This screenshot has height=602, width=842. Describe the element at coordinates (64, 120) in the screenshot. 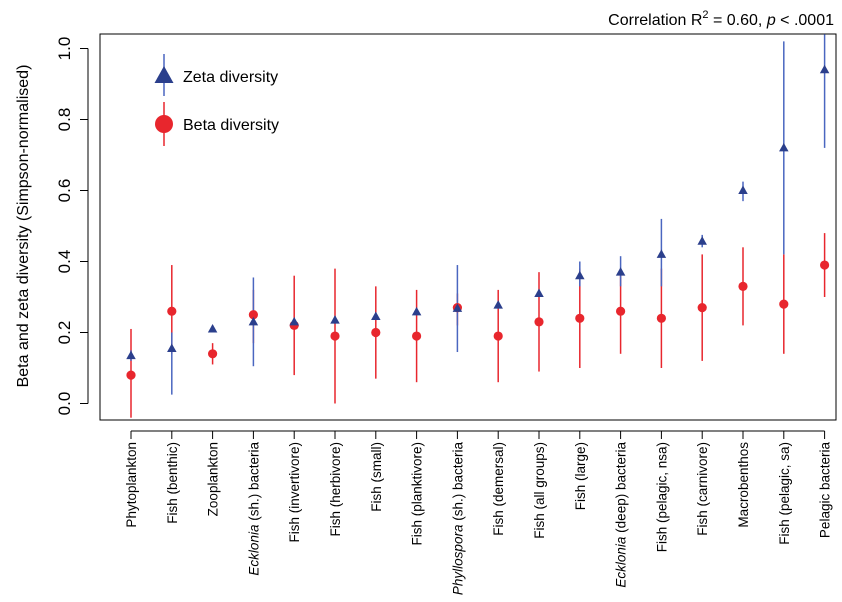

I see `y-tick-label: 0.8` at that location.